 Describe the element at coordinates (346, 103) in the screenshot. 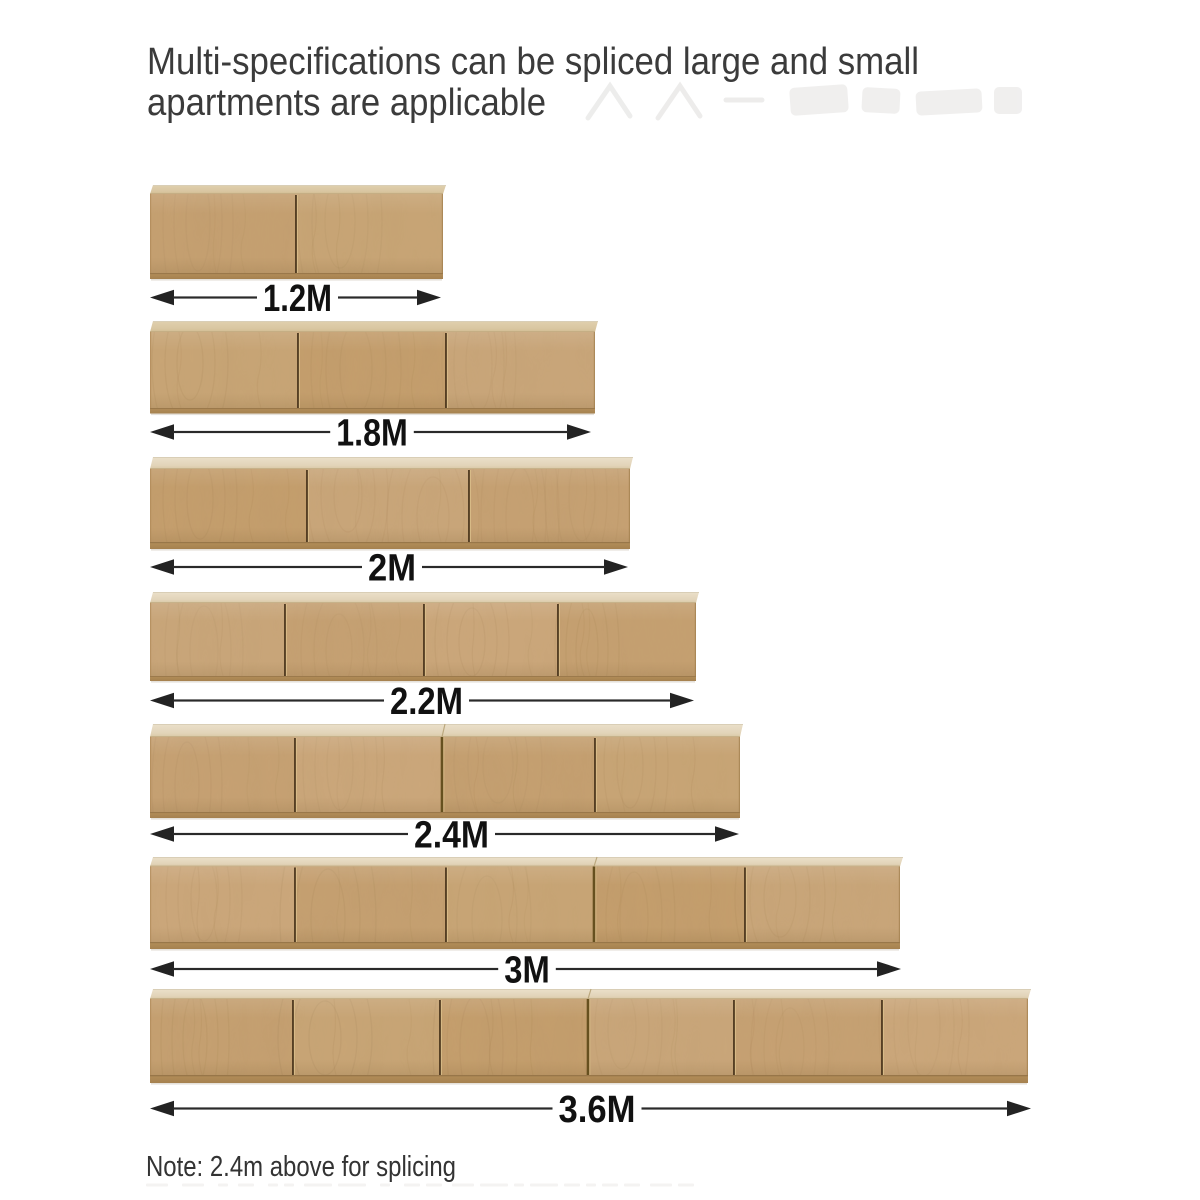

I see `svg-text: apartments are applicable` at that location.